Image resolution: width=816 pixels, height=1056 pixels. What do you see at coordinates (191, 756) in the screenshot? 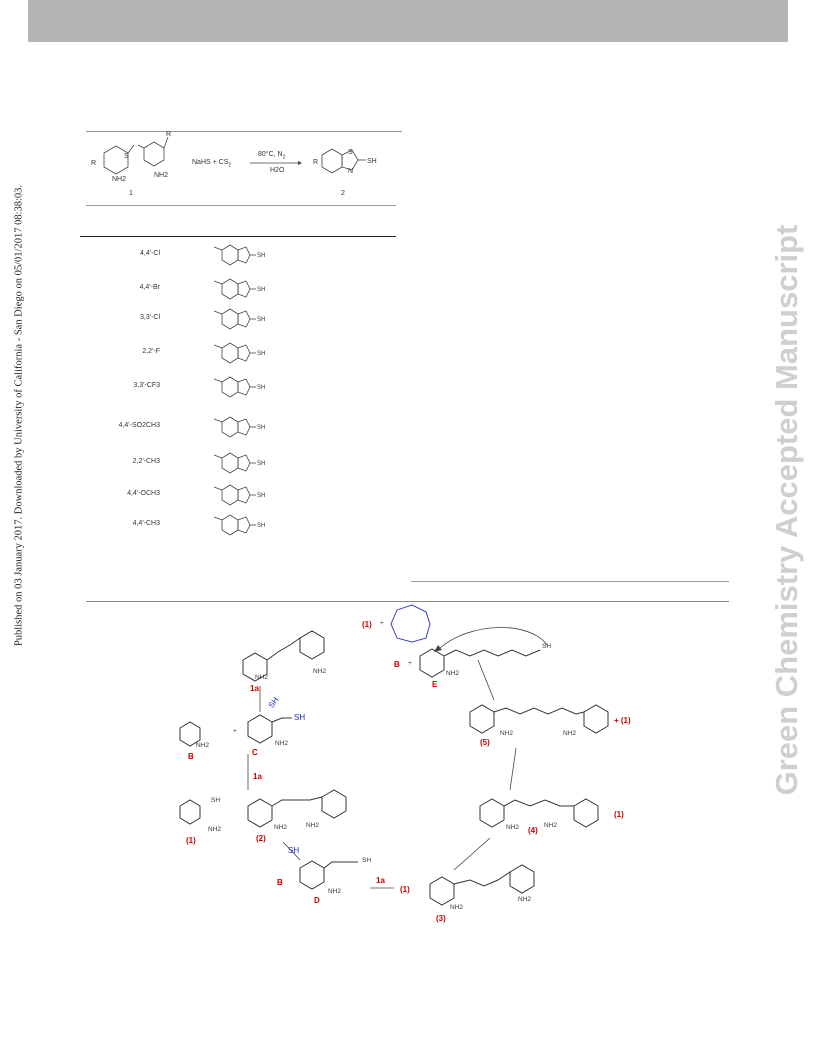
I see `label-B-left: B` at bounding box center [191, 756].